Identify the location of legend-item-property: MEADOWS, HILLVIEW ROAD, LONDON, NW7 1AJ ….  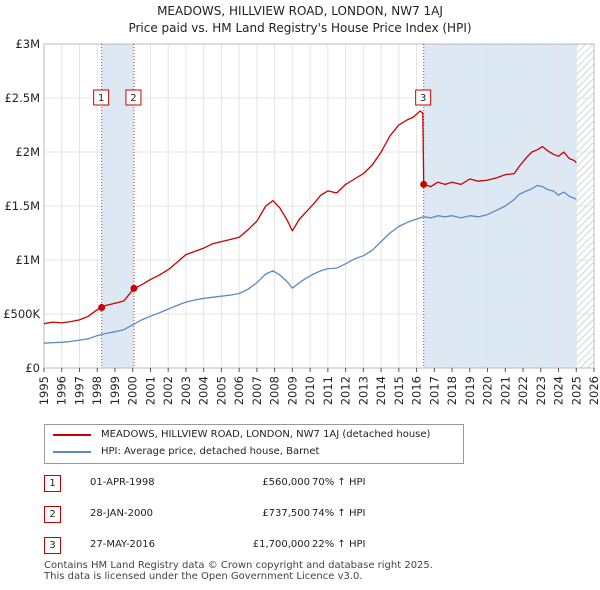
(241, 434).